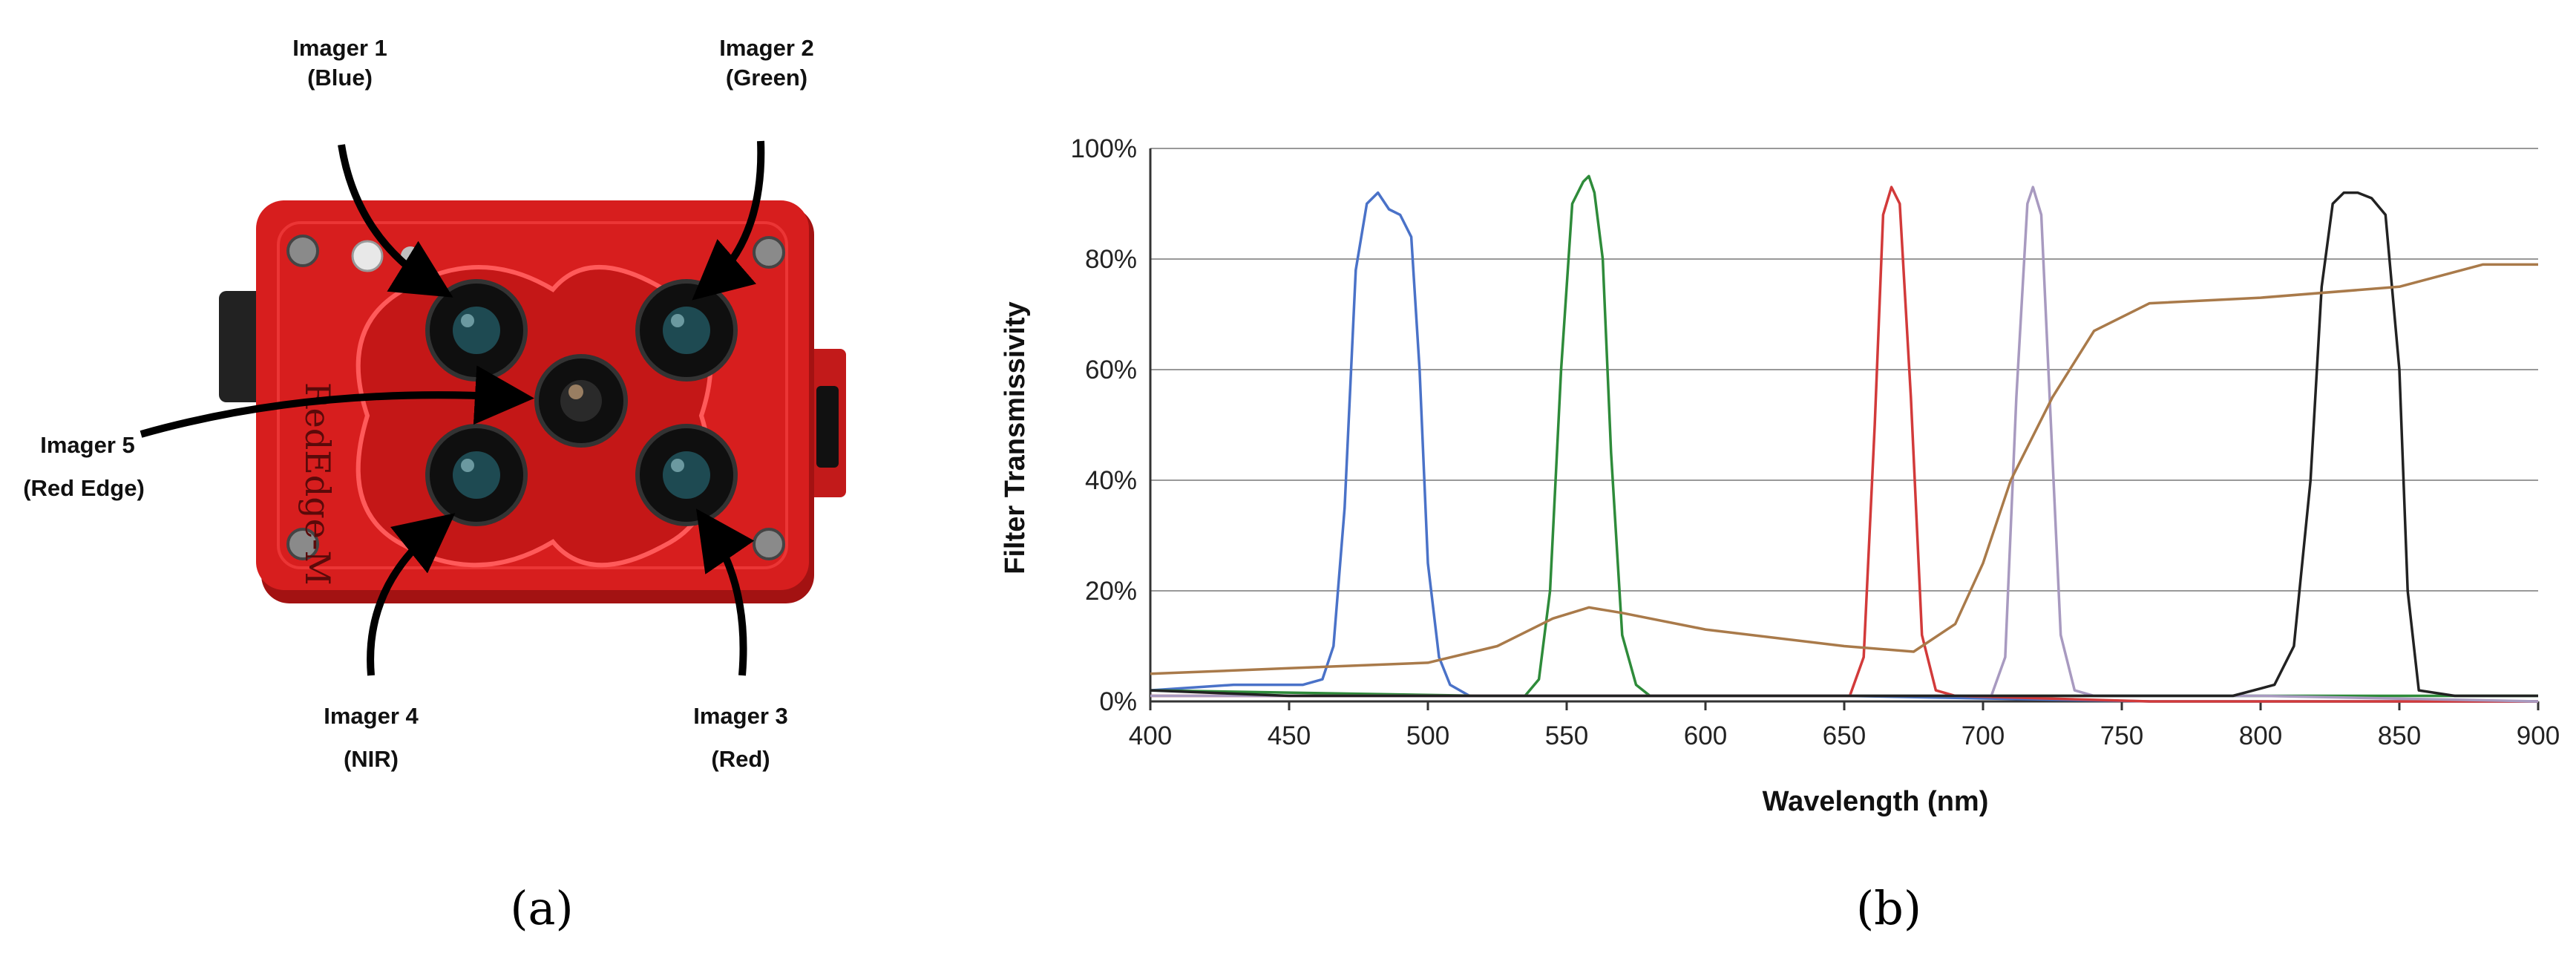 Image resolution: width=2576 pixels, height=956 pixels. I want to click on x-tick-label: 850, so click(2399, 736).